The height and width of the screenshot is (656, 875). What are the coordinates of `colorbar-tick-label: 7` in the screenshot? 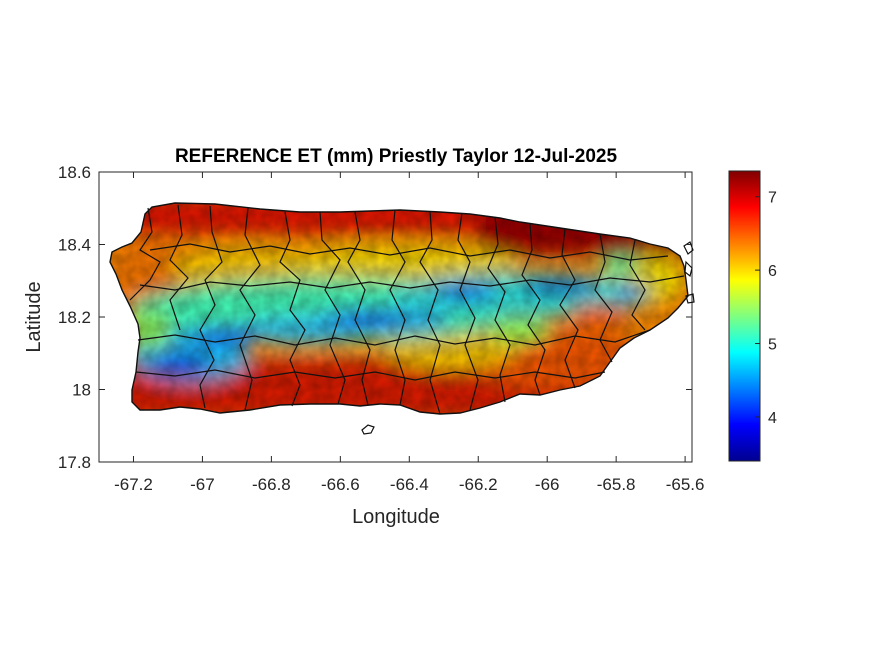 It's located at (772, 198).